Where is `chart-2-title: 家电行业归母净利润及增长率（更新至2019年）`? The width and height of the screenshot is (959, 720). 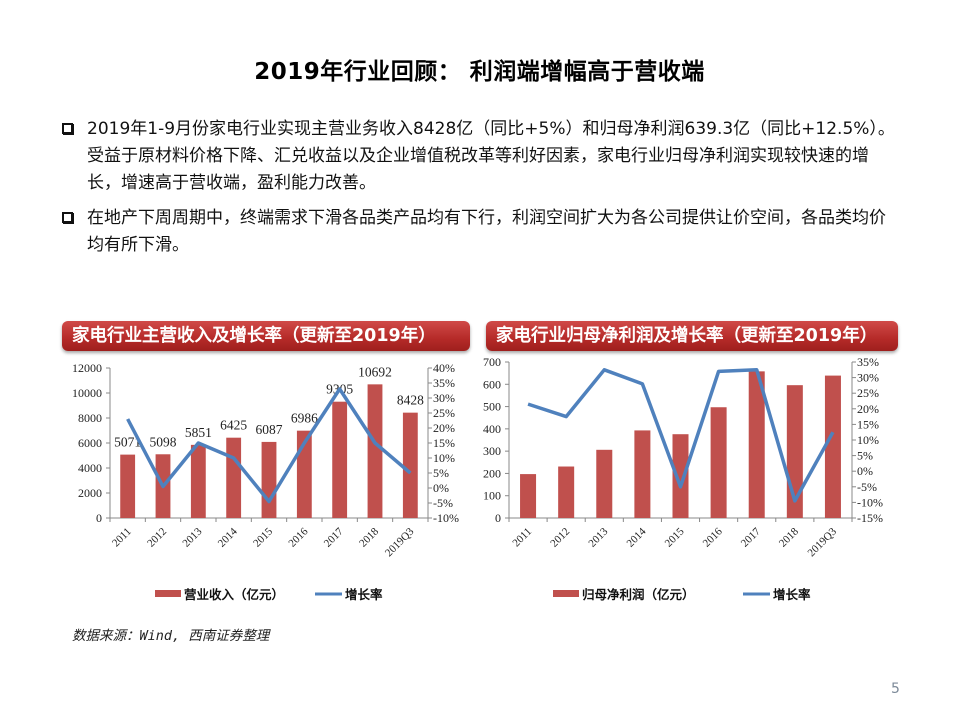
chart-2-title: 家电行业归母净利润及增长率（更新至2019年） is located at coordinates (692, 336).